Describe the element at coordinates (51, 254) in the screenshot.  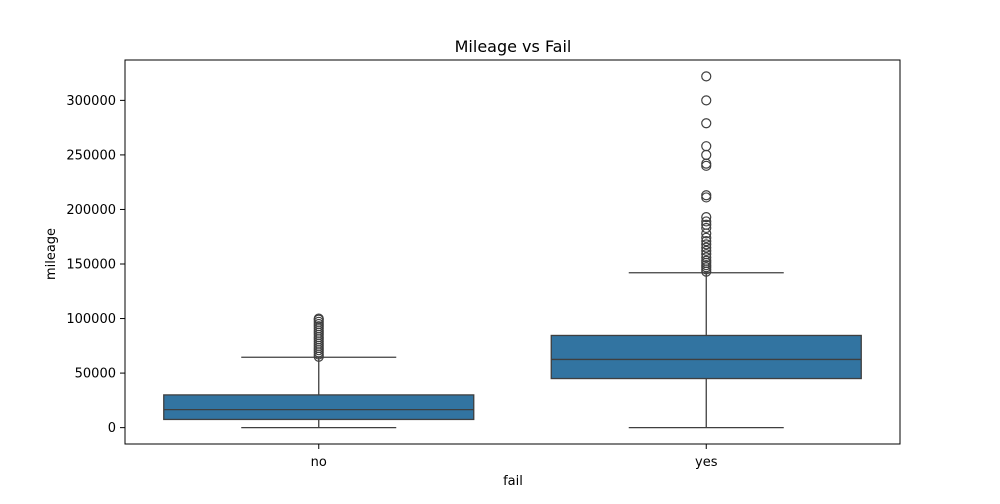
I see `y-axis-label: mileage` at that location.